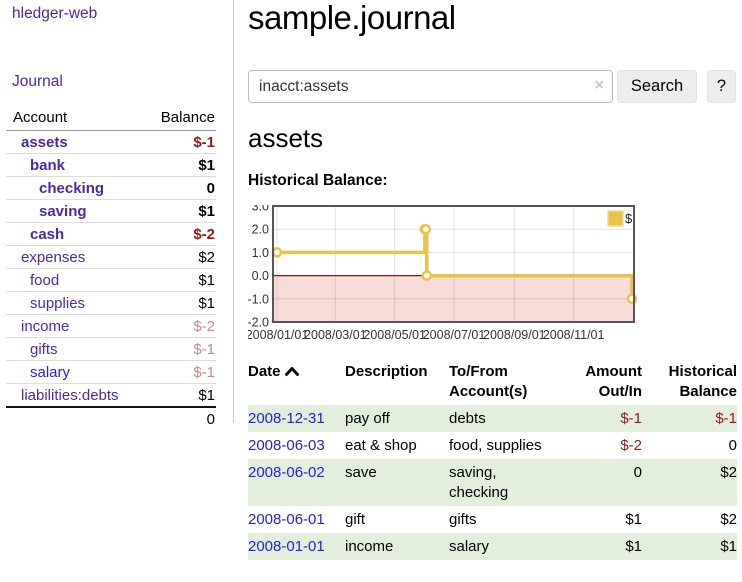 The image size is (742, 582). What do you see at coordinates (286, 445) in the screenshot?
I see `transaction-date-link: 2008-06-03` at bounding box center [286, 445].